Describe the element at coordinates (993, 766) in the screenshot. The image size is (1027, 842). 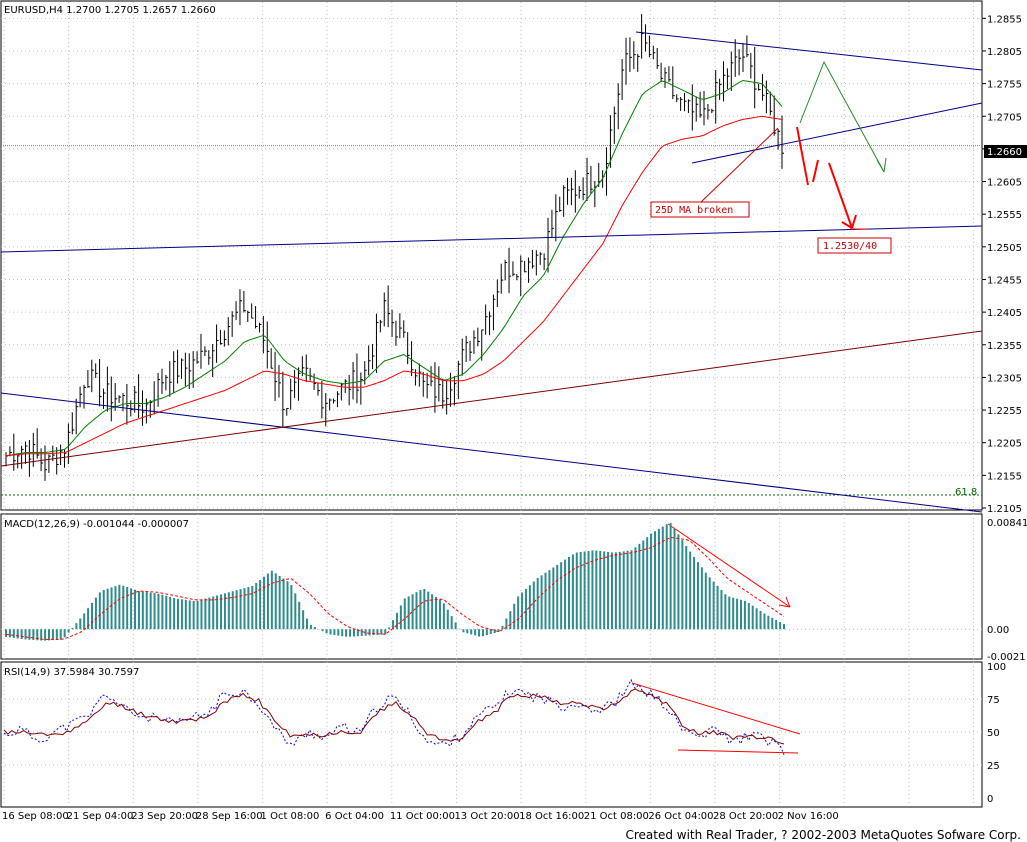
I see `rsi-tick-label: 25` at that location.